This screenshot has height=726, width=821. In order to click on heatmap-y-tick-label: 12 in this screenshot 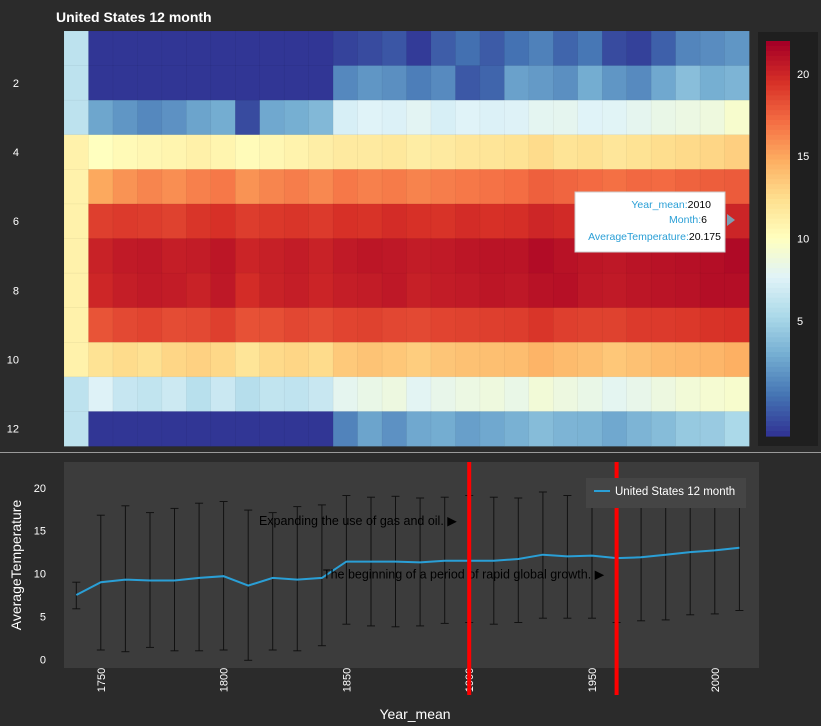, I will do `click(13, 430)`.